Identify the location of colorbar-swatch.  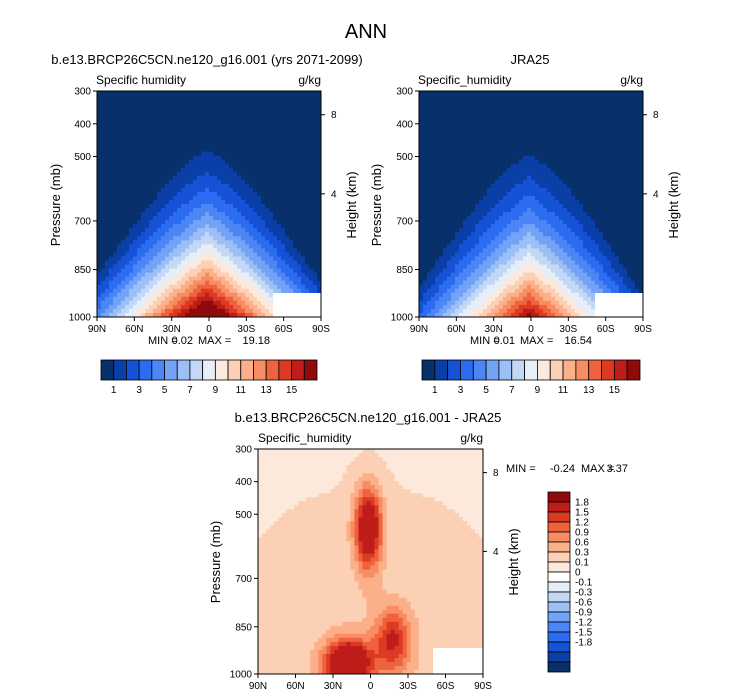
(234, 370).